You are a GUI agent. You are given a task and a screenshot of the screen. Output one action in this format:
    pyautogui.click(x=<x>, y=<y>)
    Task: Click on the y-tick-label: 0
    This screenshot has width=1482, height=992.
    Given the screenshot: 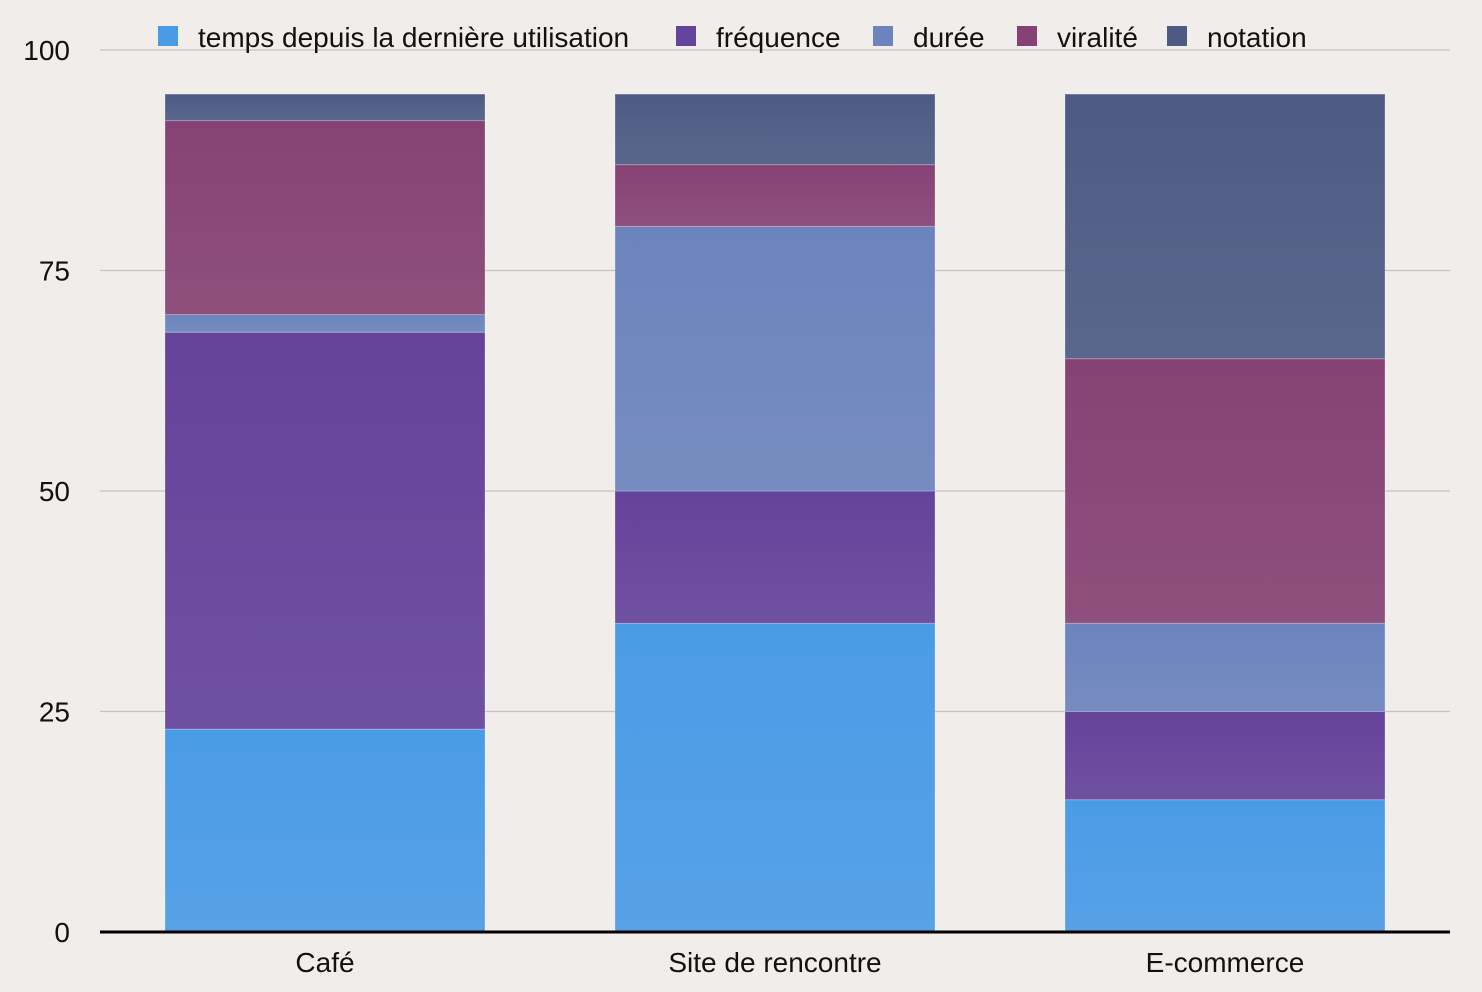 What is the action you would take?
    pyautogui.click(x=62, y=932)
    